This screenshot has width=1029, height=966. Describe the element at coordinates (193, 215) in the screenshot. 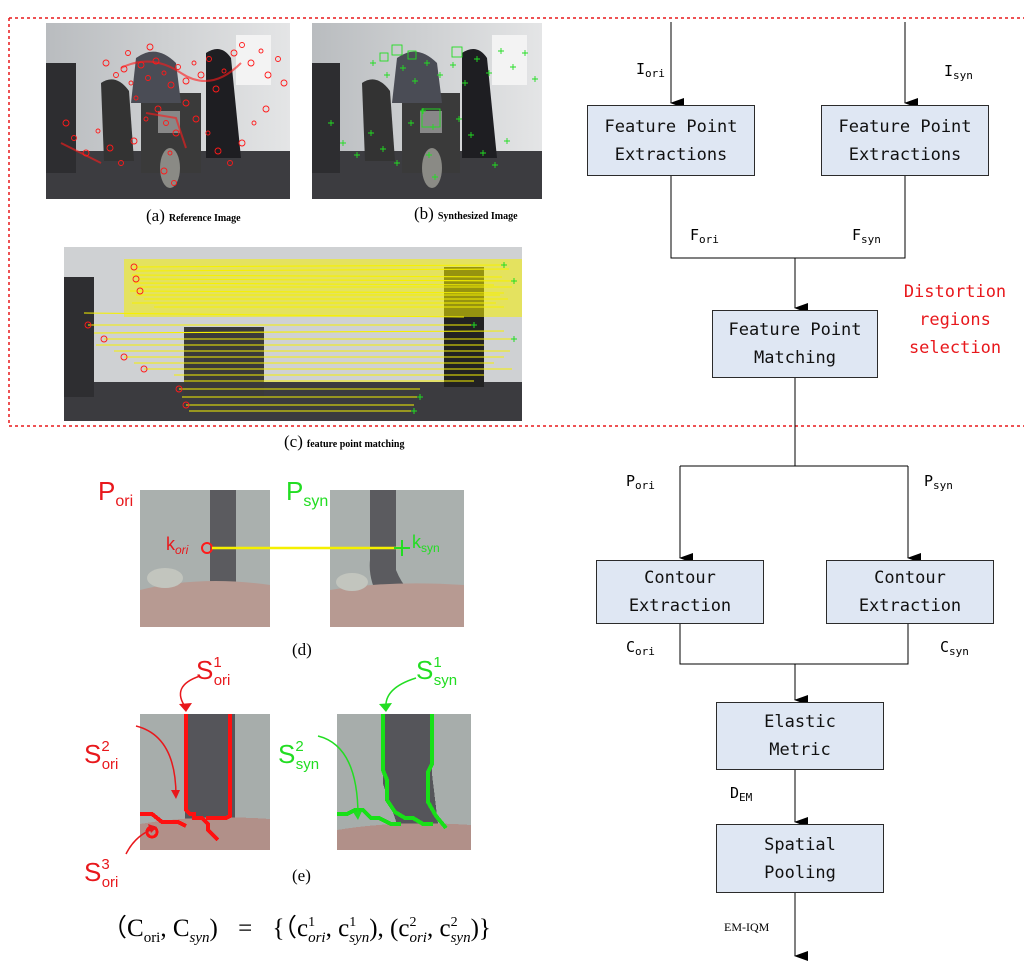

I see `caption-a: (a) Reference Image` at that location.